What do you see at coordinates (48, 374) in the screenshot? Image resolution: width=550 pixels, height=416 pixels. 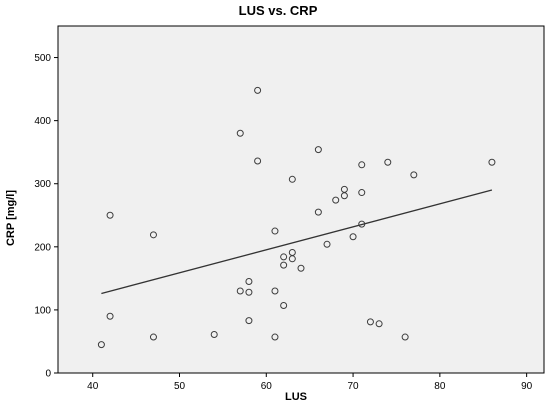 I see `y-tick-label: 0` at bounding box center [48, 374].